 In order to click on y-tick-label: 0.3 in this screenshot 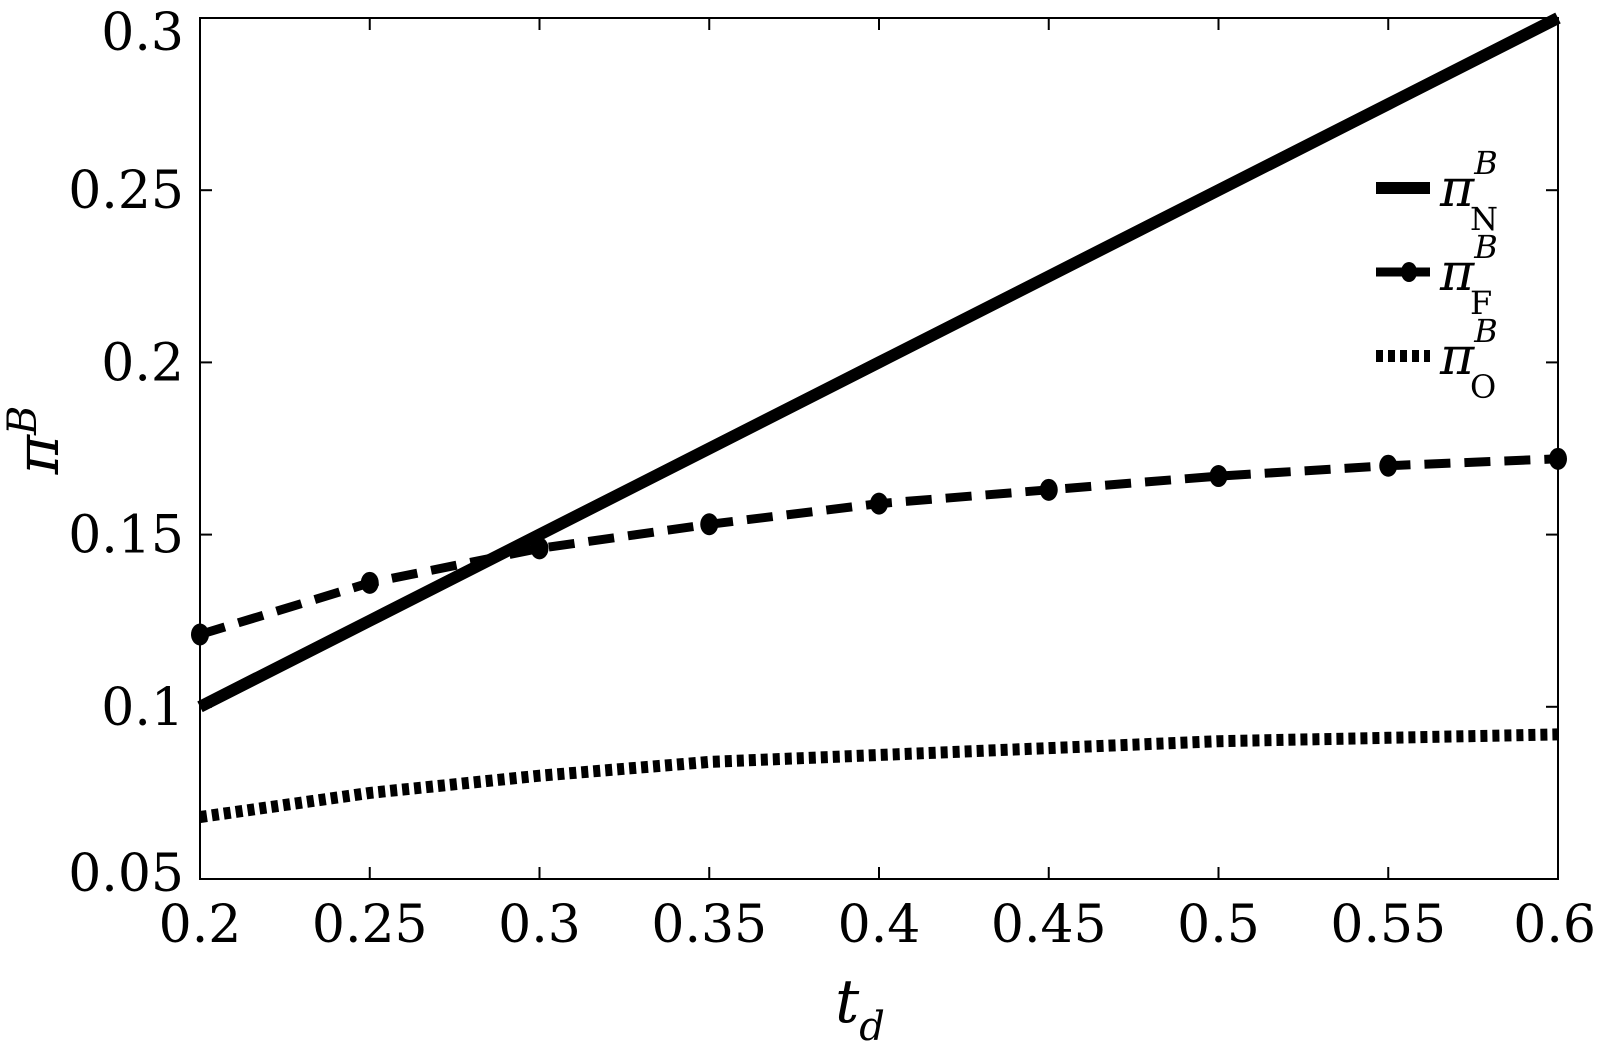, I will do `click(142, 33)`.